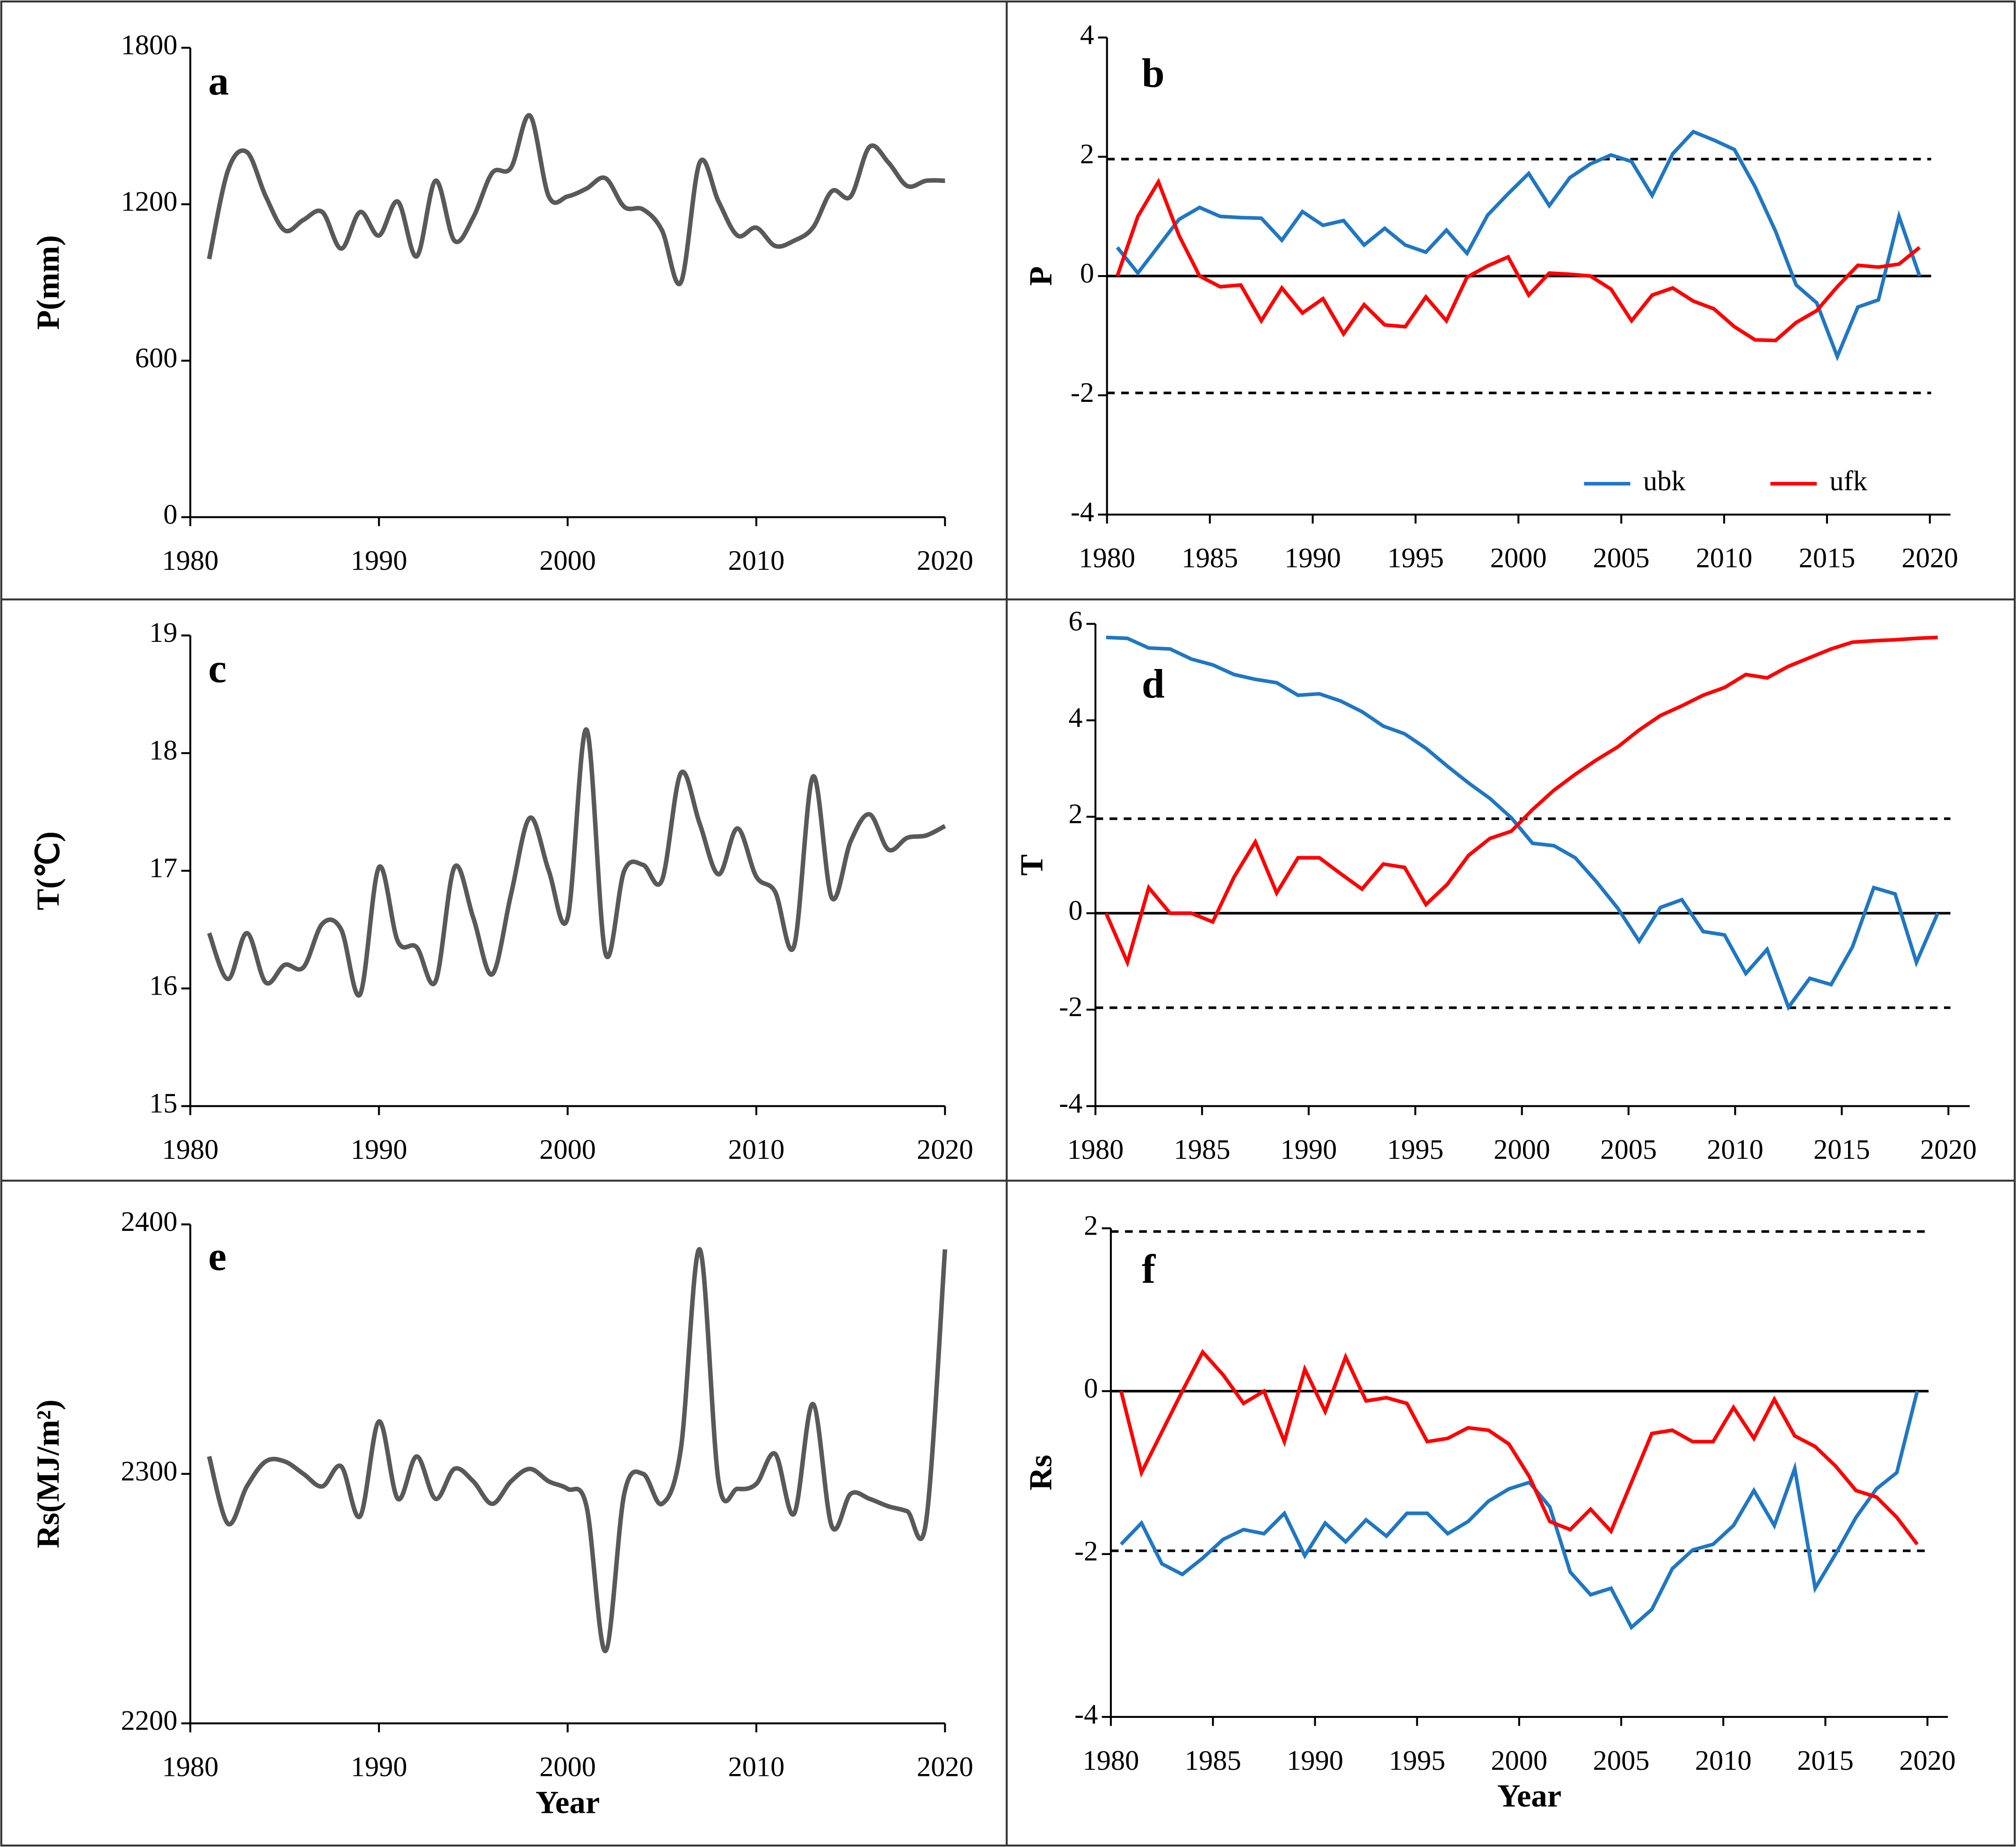 This screenshot has height=1847, width=2016. What do you see at coordinates (1149, 1269) in the screenshot?
I see `panel-label: f` at bounding box center [1149, 1269].